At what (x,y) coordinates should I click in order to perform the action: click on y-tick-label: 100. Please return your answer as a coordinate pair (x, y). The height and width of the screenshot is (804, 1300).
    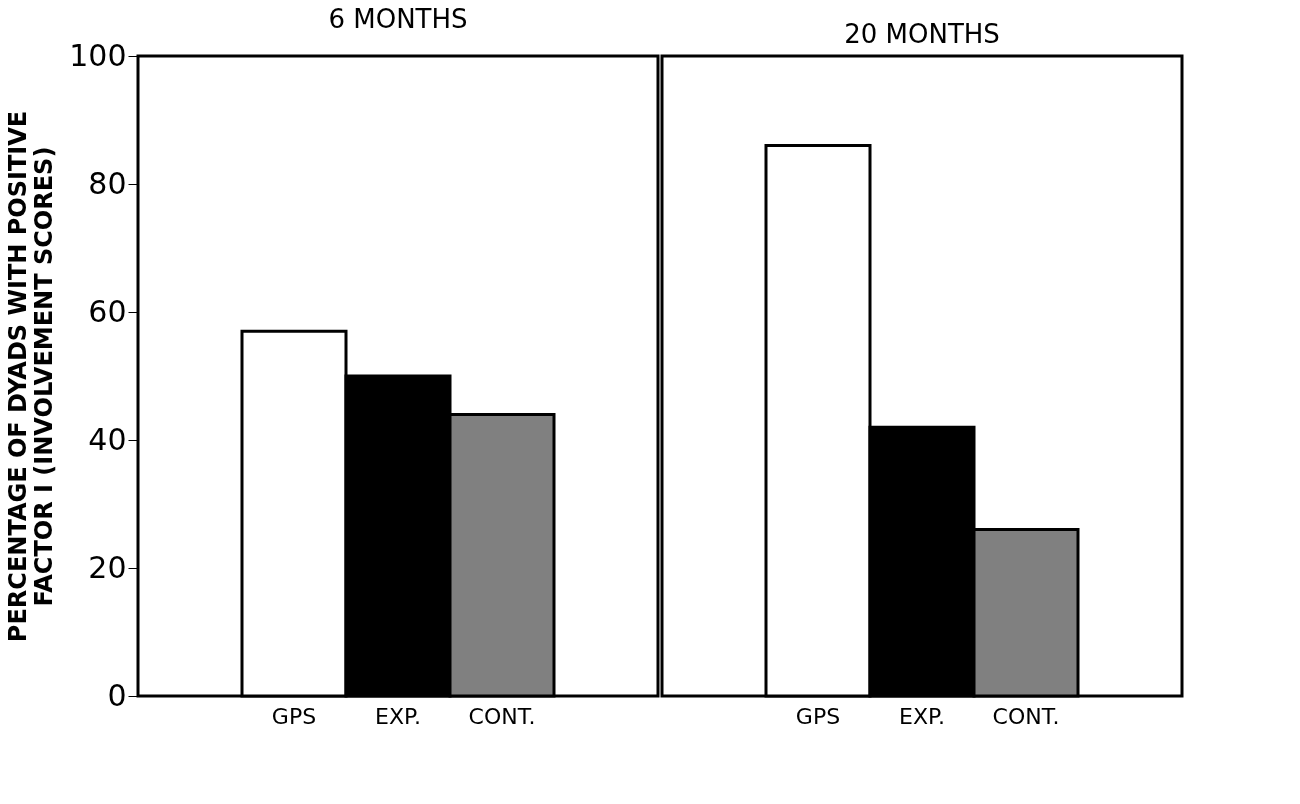
    Looking at the image, I should click on (98, 55).